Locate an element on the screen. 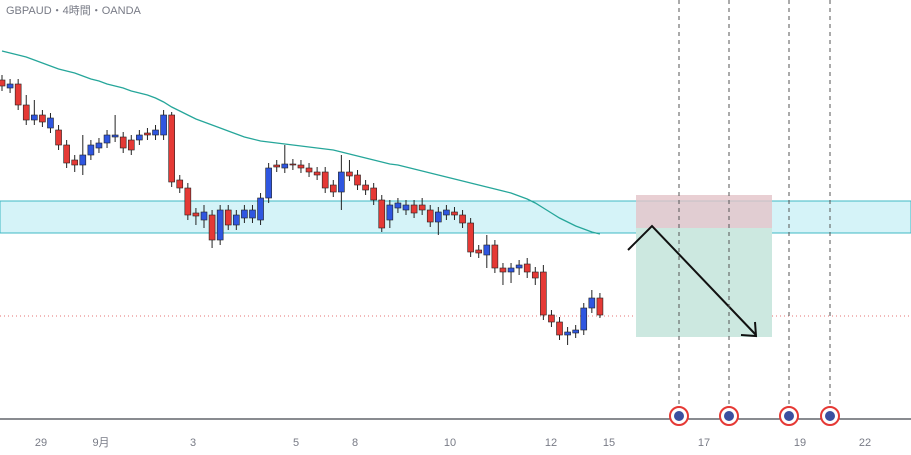 This screenshot has width=911, height=455. x-tick-label: 29 is located at coordinates (41, 443).